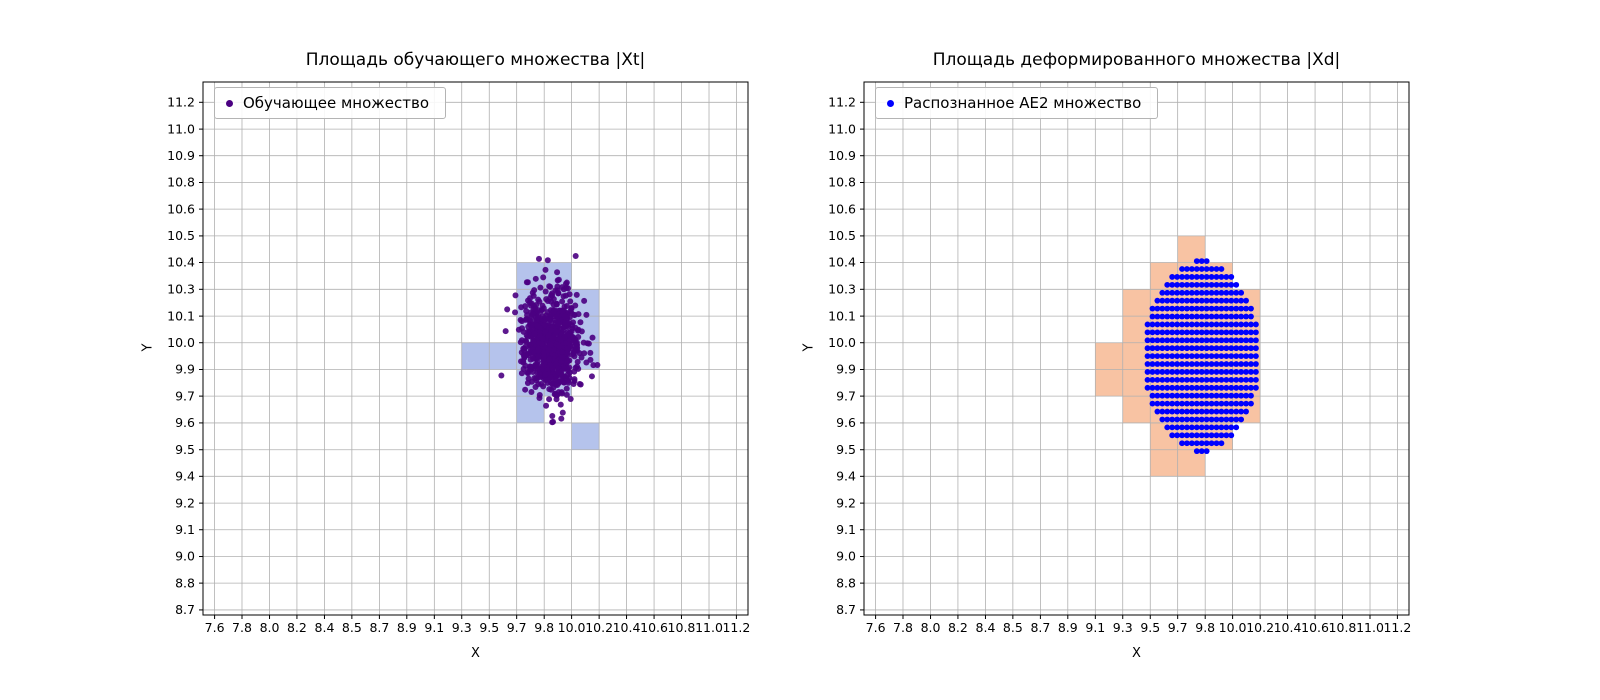 The height and width of the screenshot is (700, 1600). What do you see at coordinates (1136, 653) in the screenshot?
I see `right-plot-xlabel: X` at bounding box center [1136, 653].